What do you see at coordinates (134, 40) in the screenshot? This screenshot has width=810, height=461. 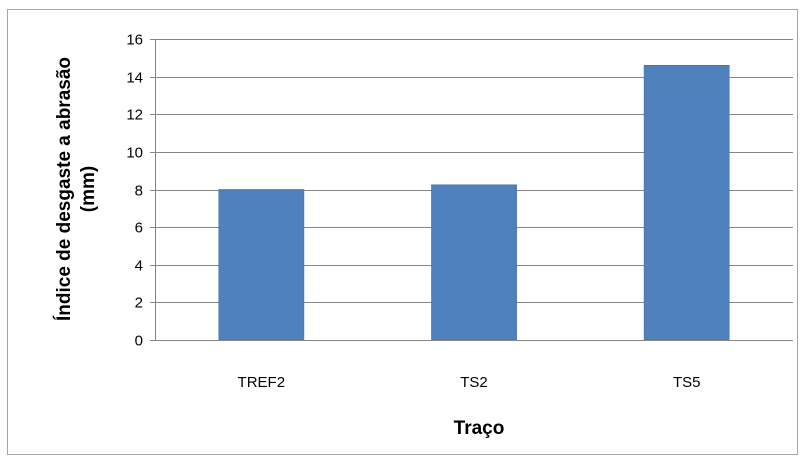 I see `y-tick-label: 16` at bounding box center [134, 40].